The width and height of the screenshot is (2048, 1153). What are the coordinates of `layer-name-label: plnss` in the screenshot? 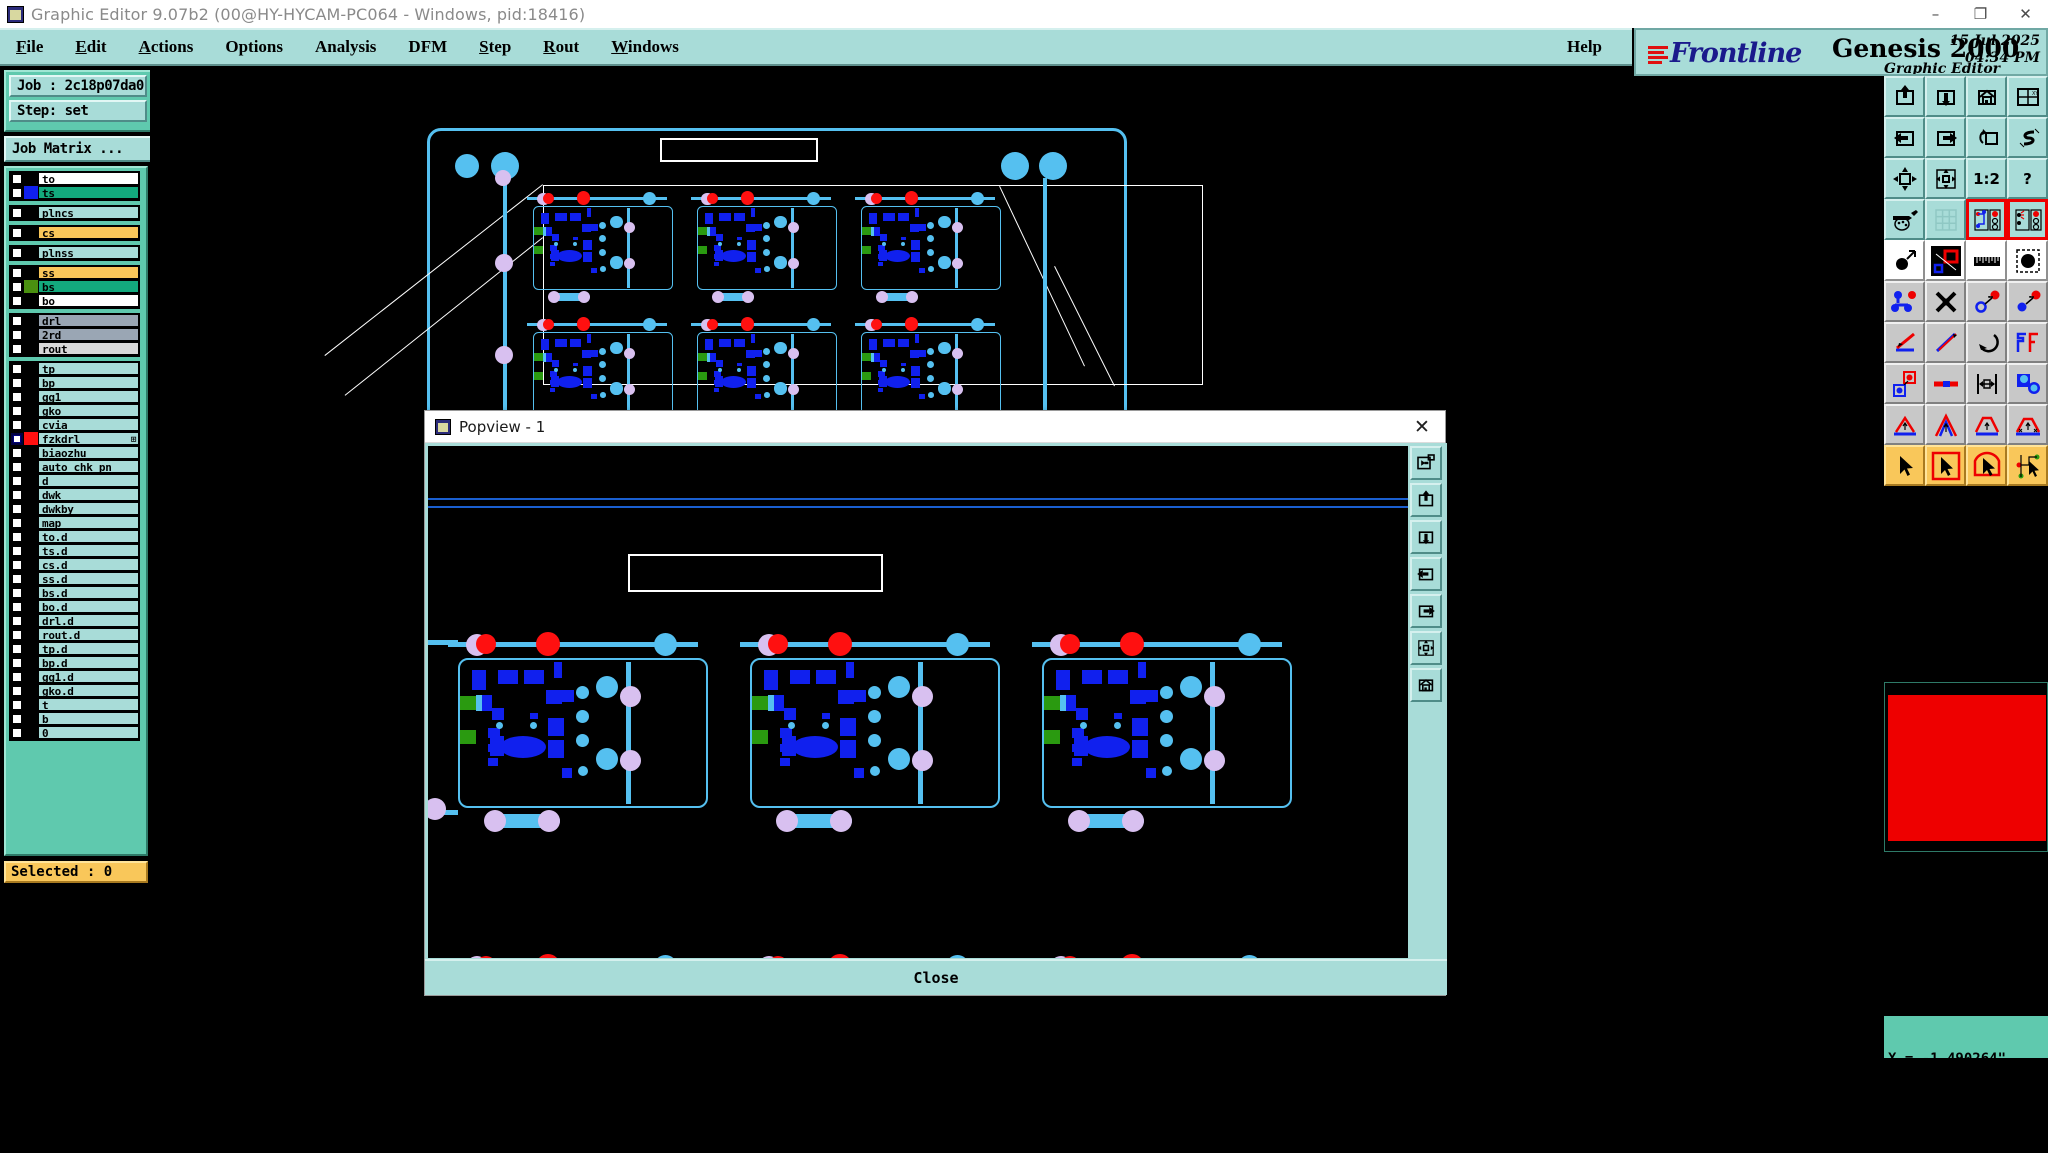 It's located at (88, 252).